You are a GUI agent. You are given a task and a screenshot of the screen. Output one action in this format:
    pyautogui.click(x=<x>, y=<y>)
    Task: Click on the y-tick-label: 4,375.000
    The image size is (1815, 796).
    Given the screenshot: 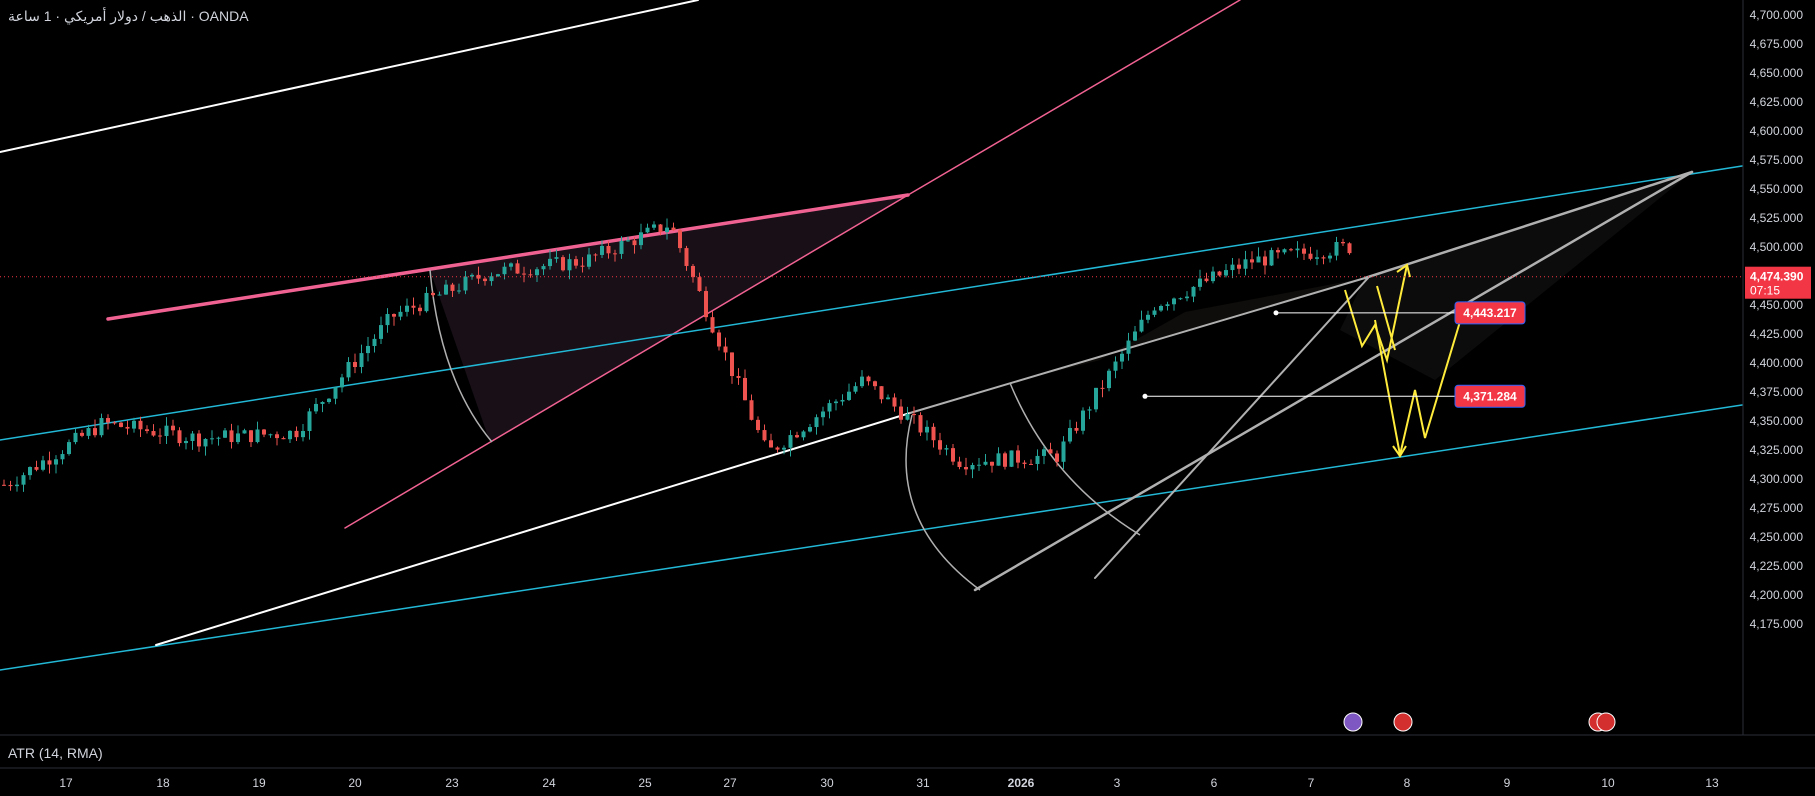 What is the action you would take?
    pyautogui.click(x=1777, y=392)
    